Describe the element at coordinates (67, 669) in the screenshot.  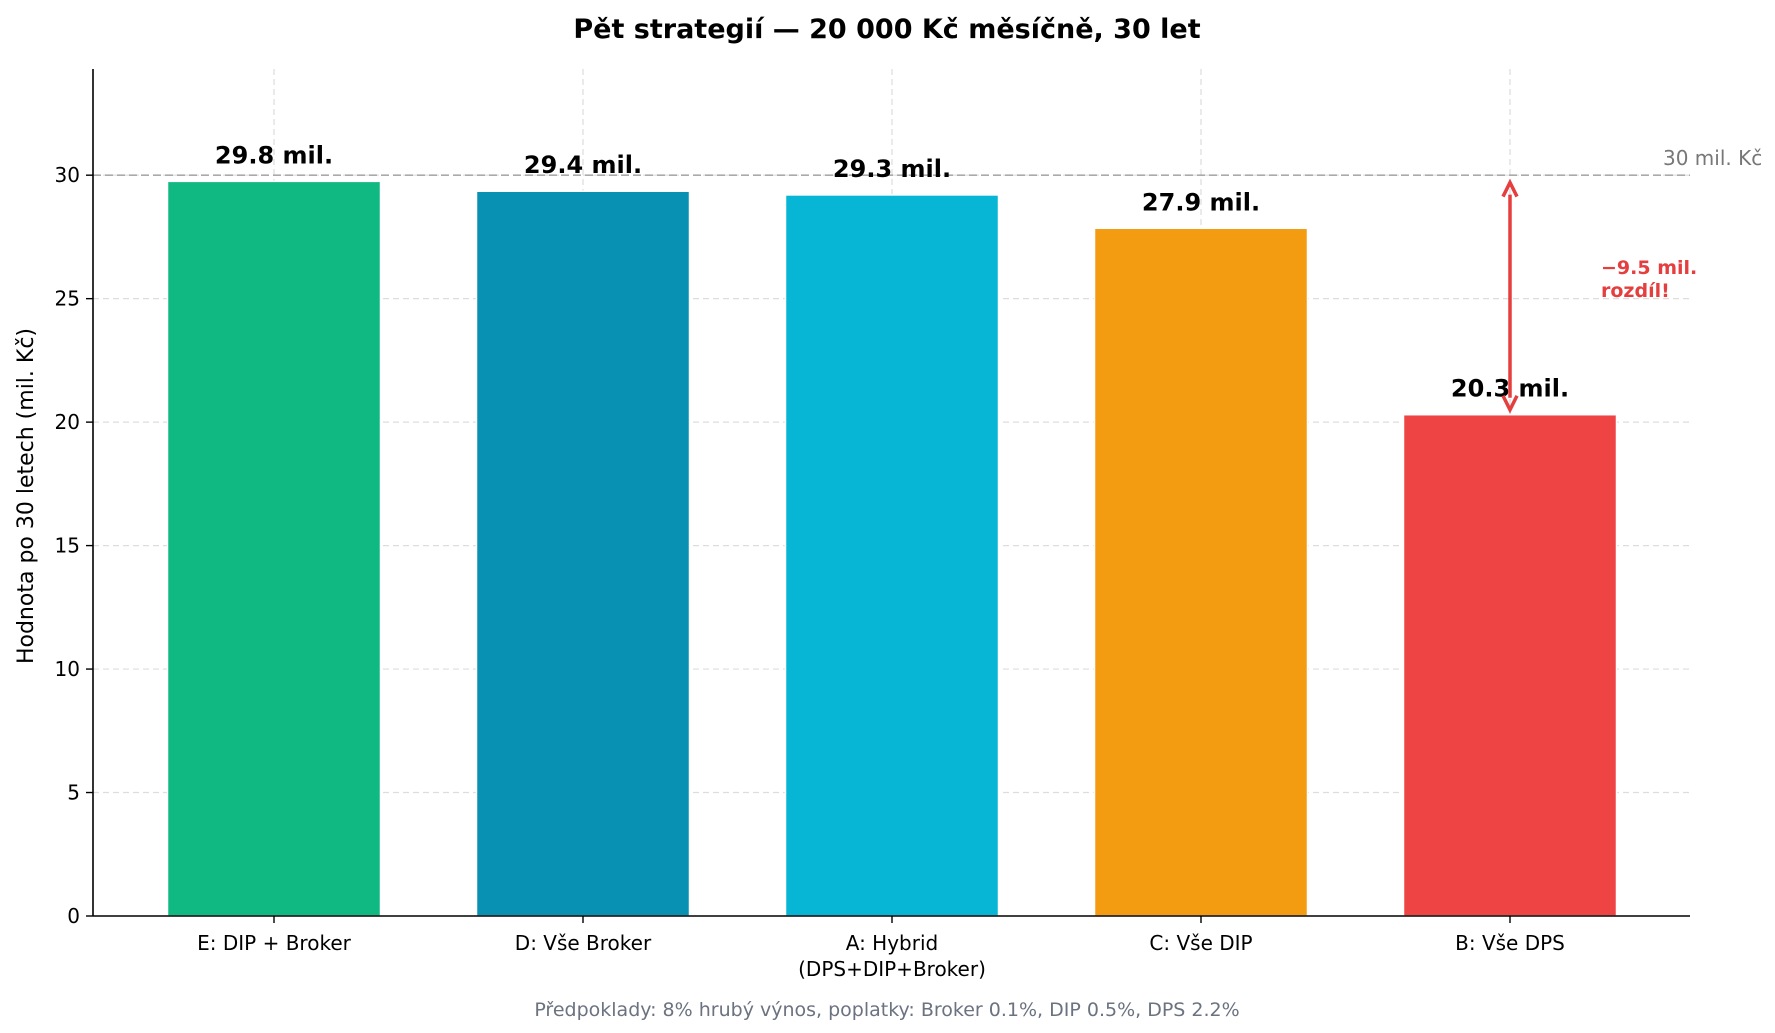
I see `y-tick-label: 10` at that location.